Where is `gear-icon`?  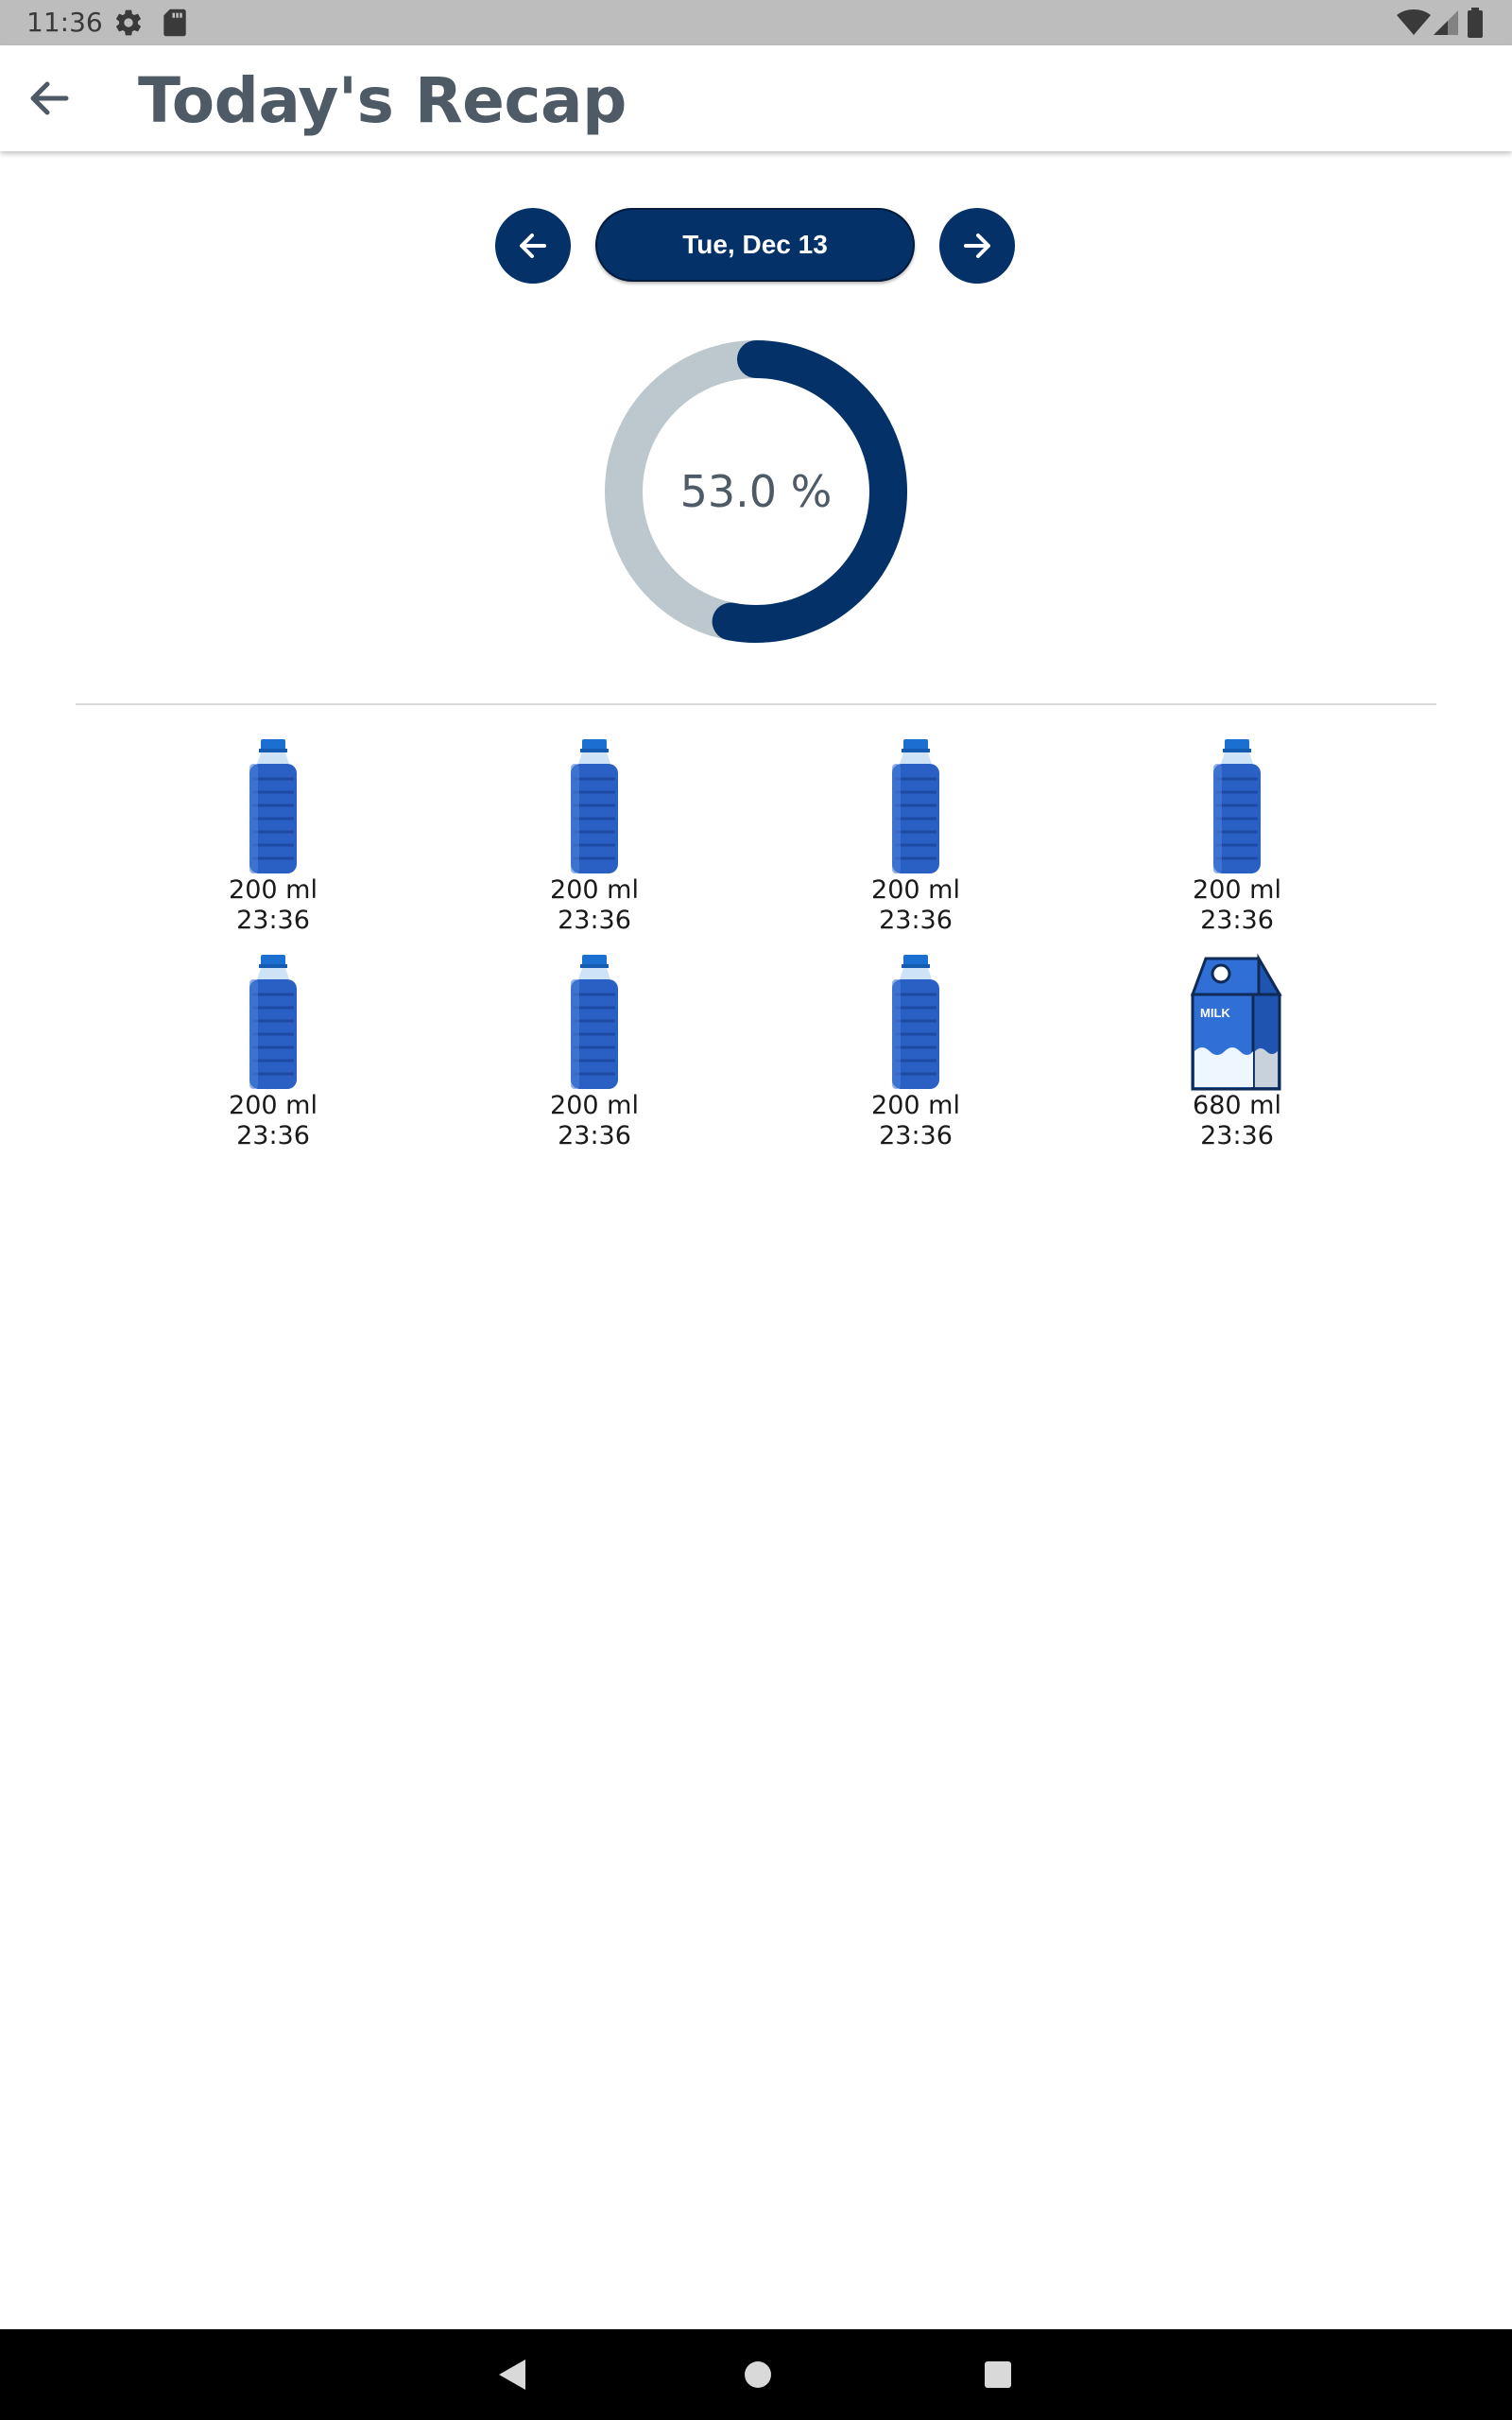
gear-icon is located at coordinates (128, 22).